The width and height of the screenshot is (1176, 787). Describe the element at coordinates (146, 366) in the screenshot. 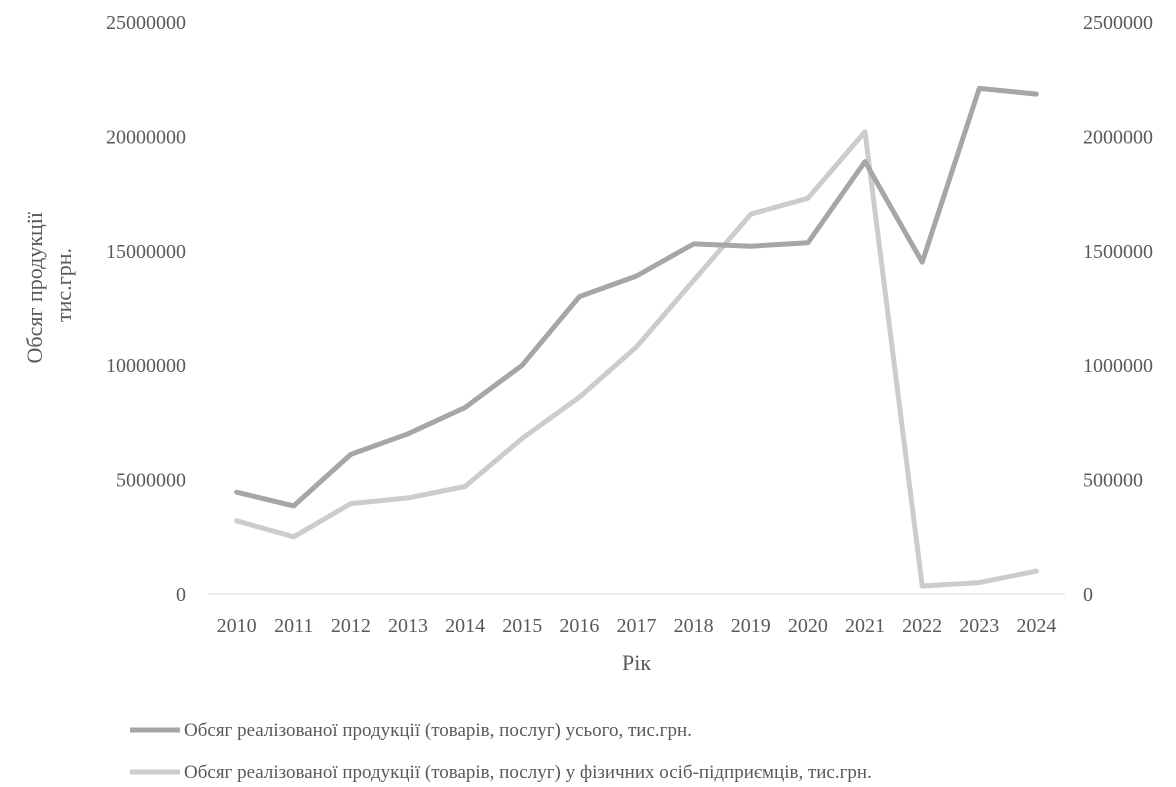

I see `y-tick-label: 10000000` at that location.